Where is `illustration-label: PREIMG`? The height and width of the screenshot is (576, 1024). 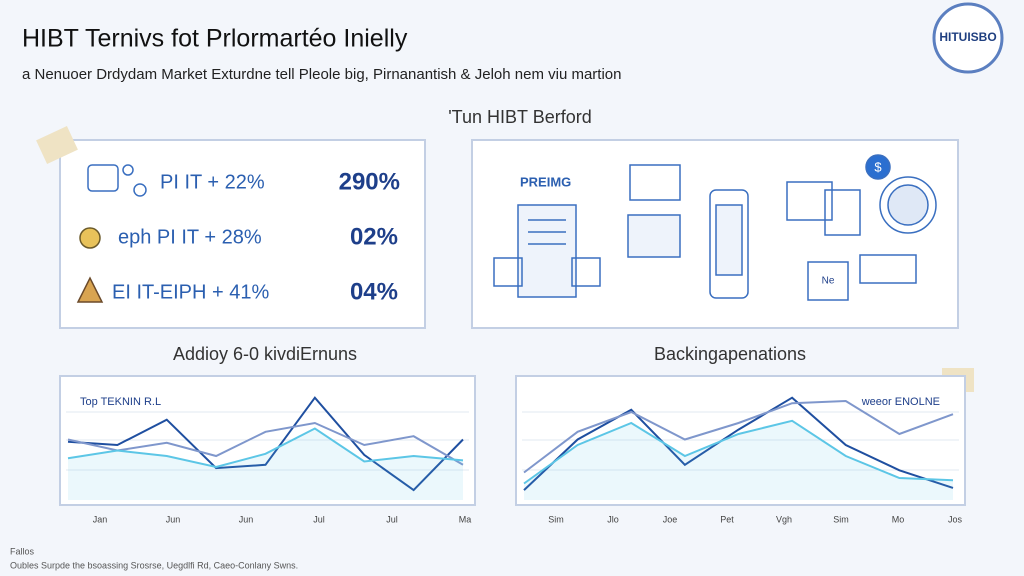 illustration-label: PREIMG is located at coordinates (545, 181).